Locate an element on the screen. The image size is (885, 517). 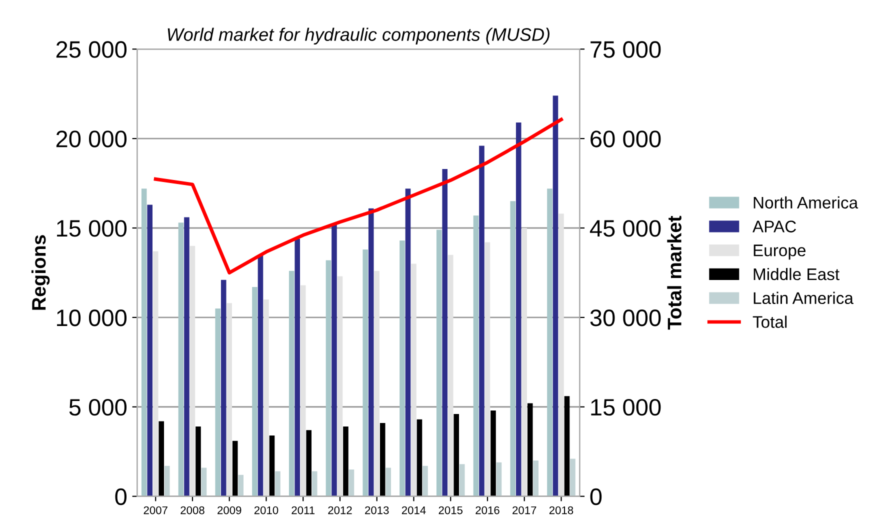
x-tick-label: 2015 is located at coordinates (450, 510).